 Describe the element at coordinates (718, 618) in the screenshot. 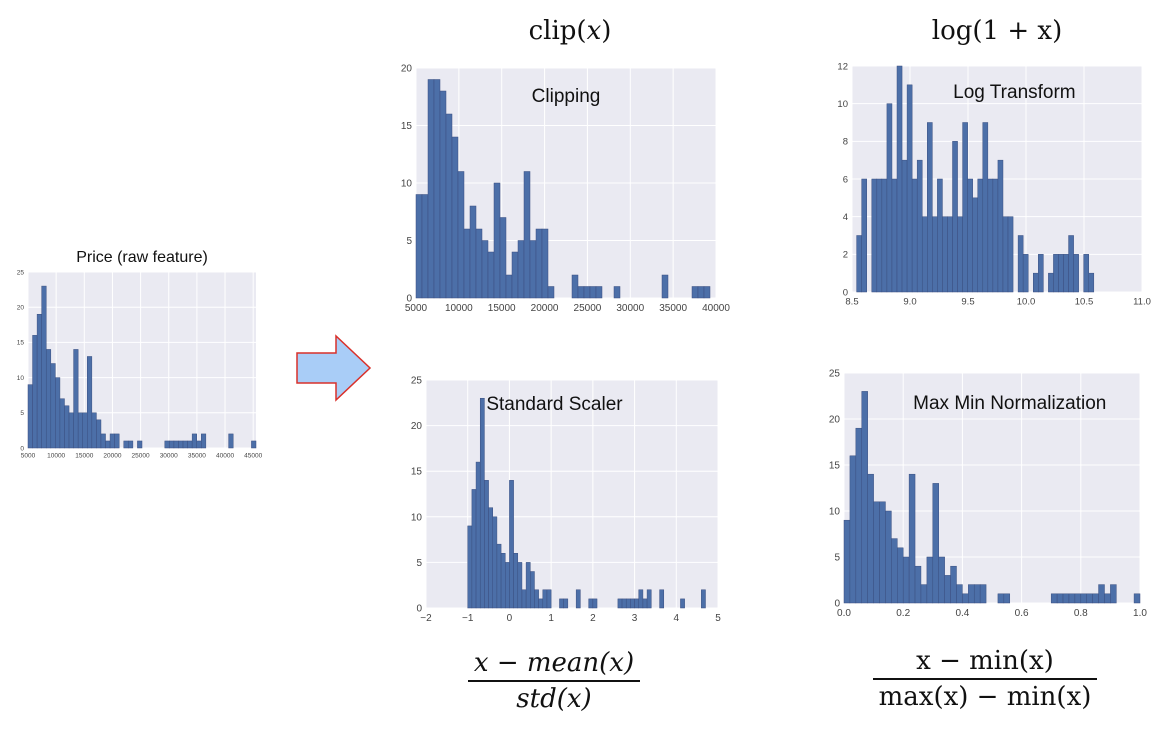

I see `x-tick-label: 5` at that location.